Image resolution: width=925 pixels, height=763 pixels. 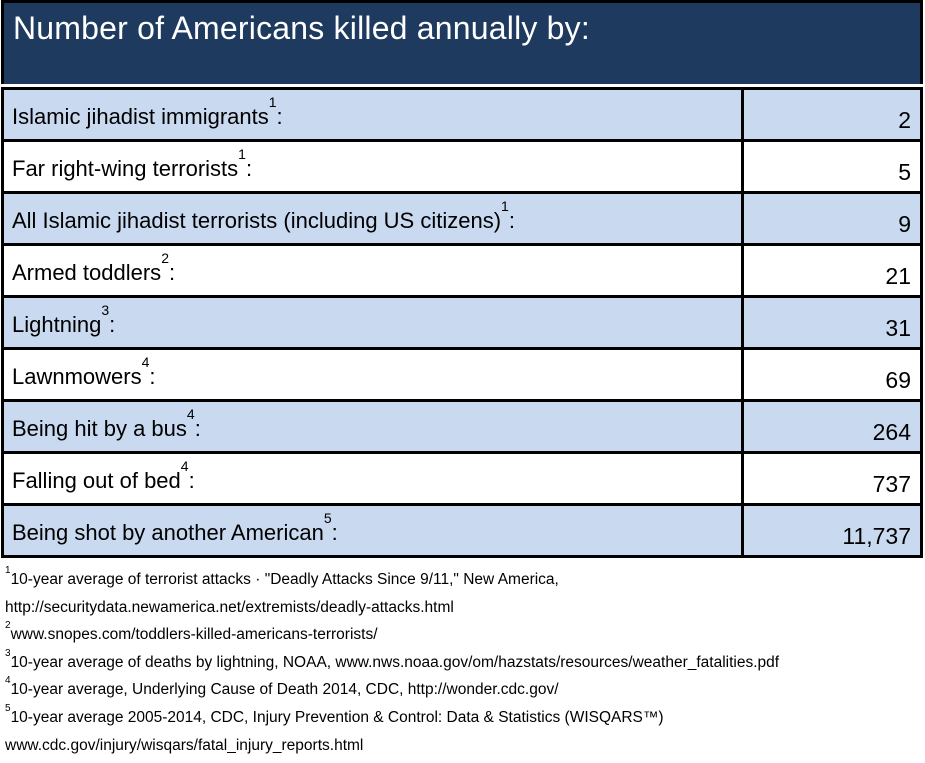 I want to click on row-value: 264, so click(x=832, y=426).